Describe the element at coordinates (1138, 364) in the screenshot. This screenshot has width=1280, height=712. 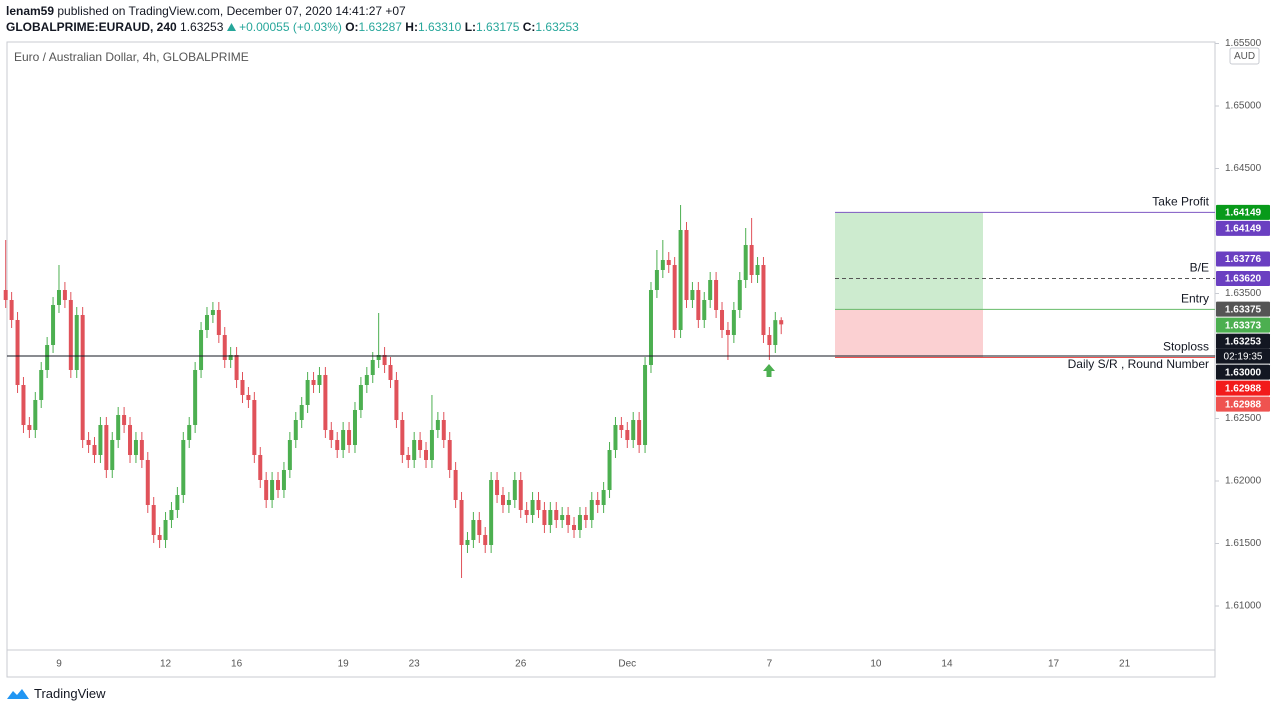
I see `level-label: Daily S/R , Round Number` at that location.